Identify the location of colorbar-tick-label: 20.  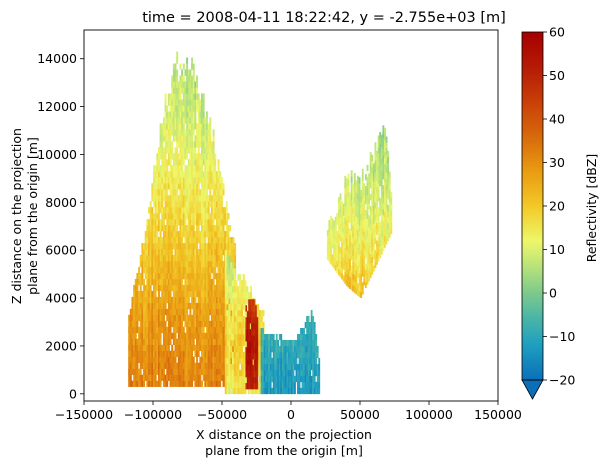
(557, 206).